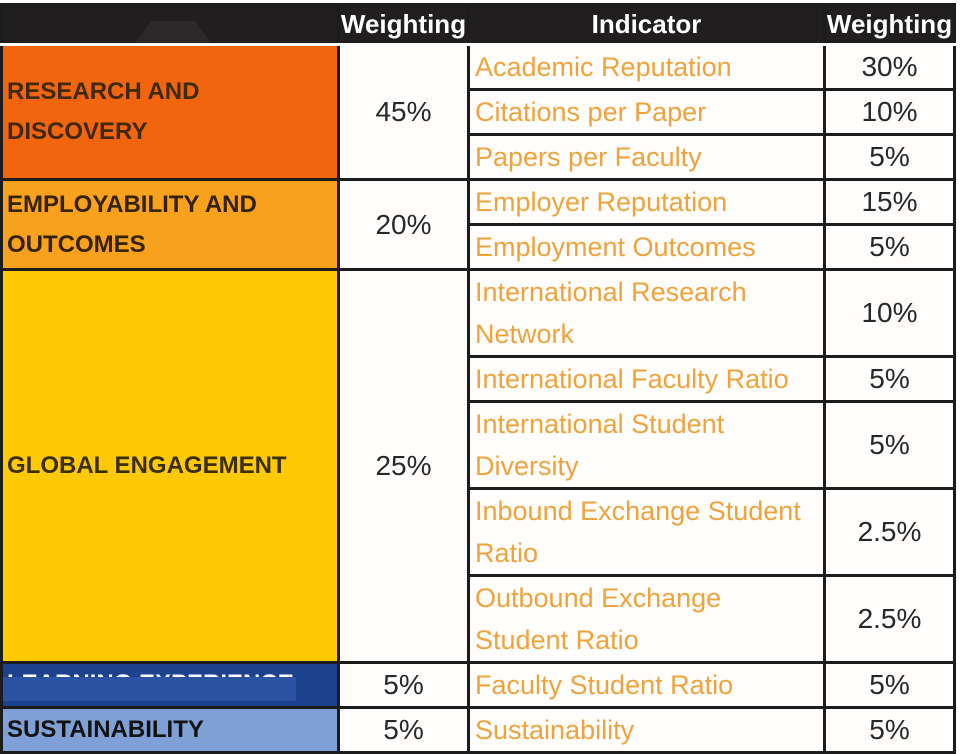 The width and height of the screenshot is (960, 754). I want to click on table-row: International Student Diversity 5%, so click(479, 445).